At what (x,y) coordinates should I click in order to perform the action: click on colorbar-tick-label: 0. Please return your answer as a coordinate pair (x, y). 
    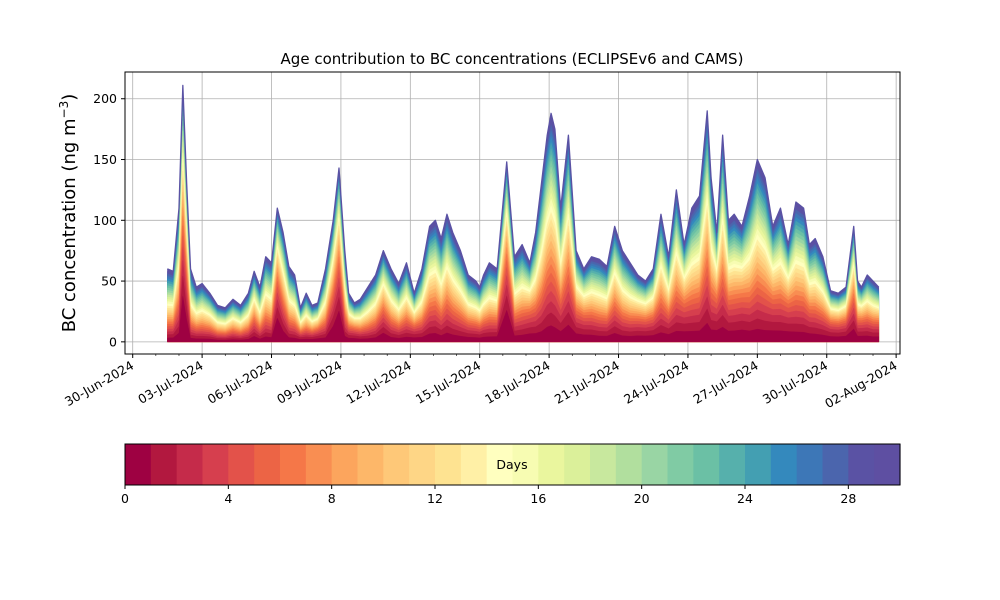
    Looking at the image, I should click on (125, 498).